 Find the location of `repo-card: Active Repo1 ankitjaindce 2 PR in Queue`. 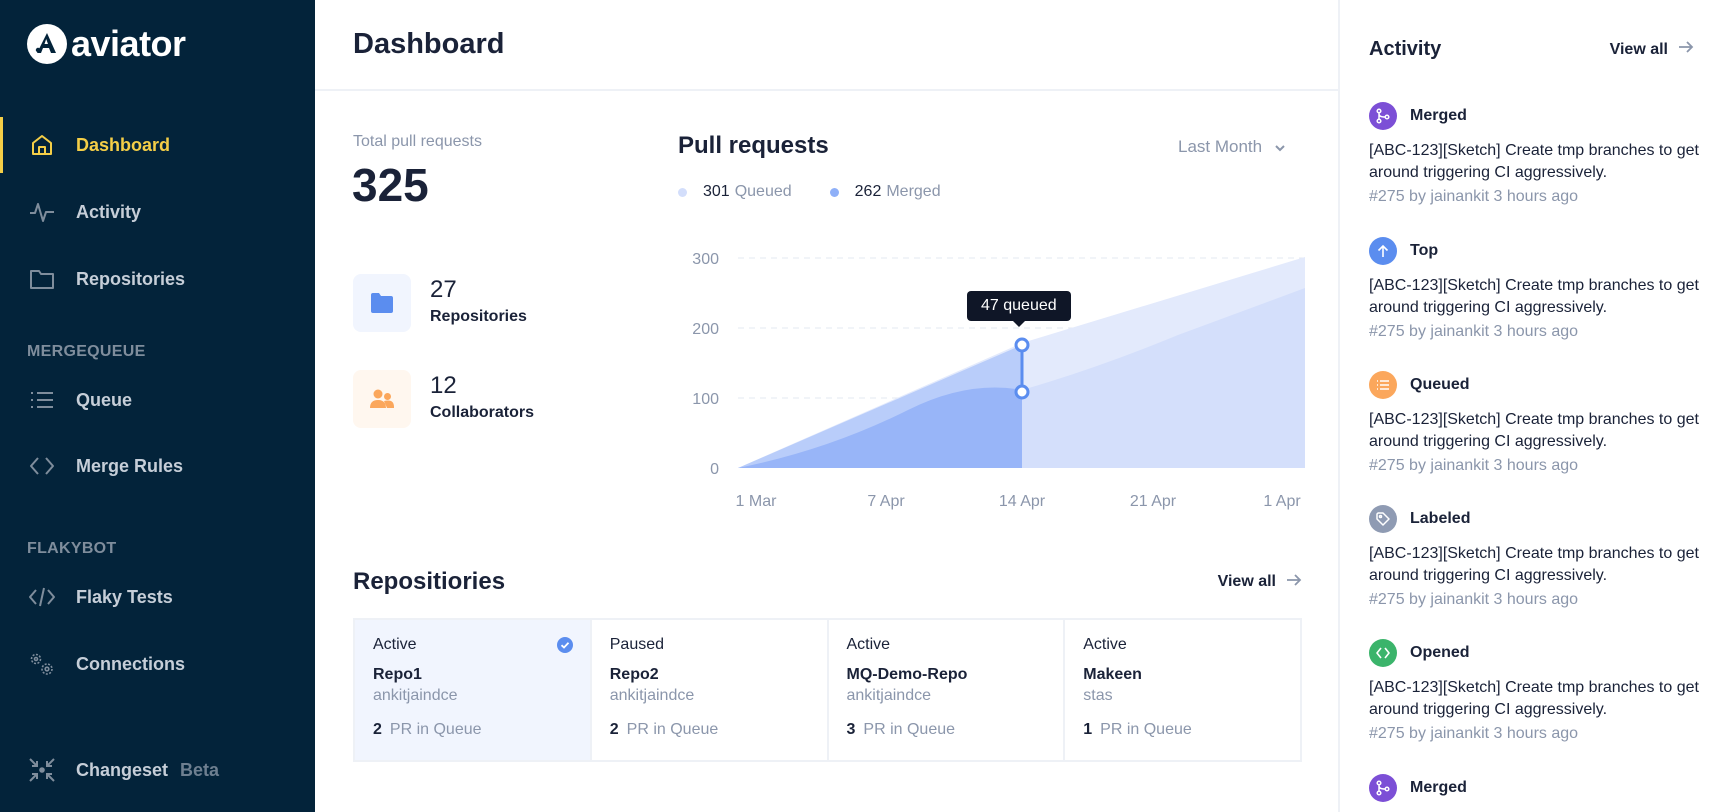

repo-card: Active Repo1 ankitjaindce 2 PR in Queue is located at coordinates (473, 690).